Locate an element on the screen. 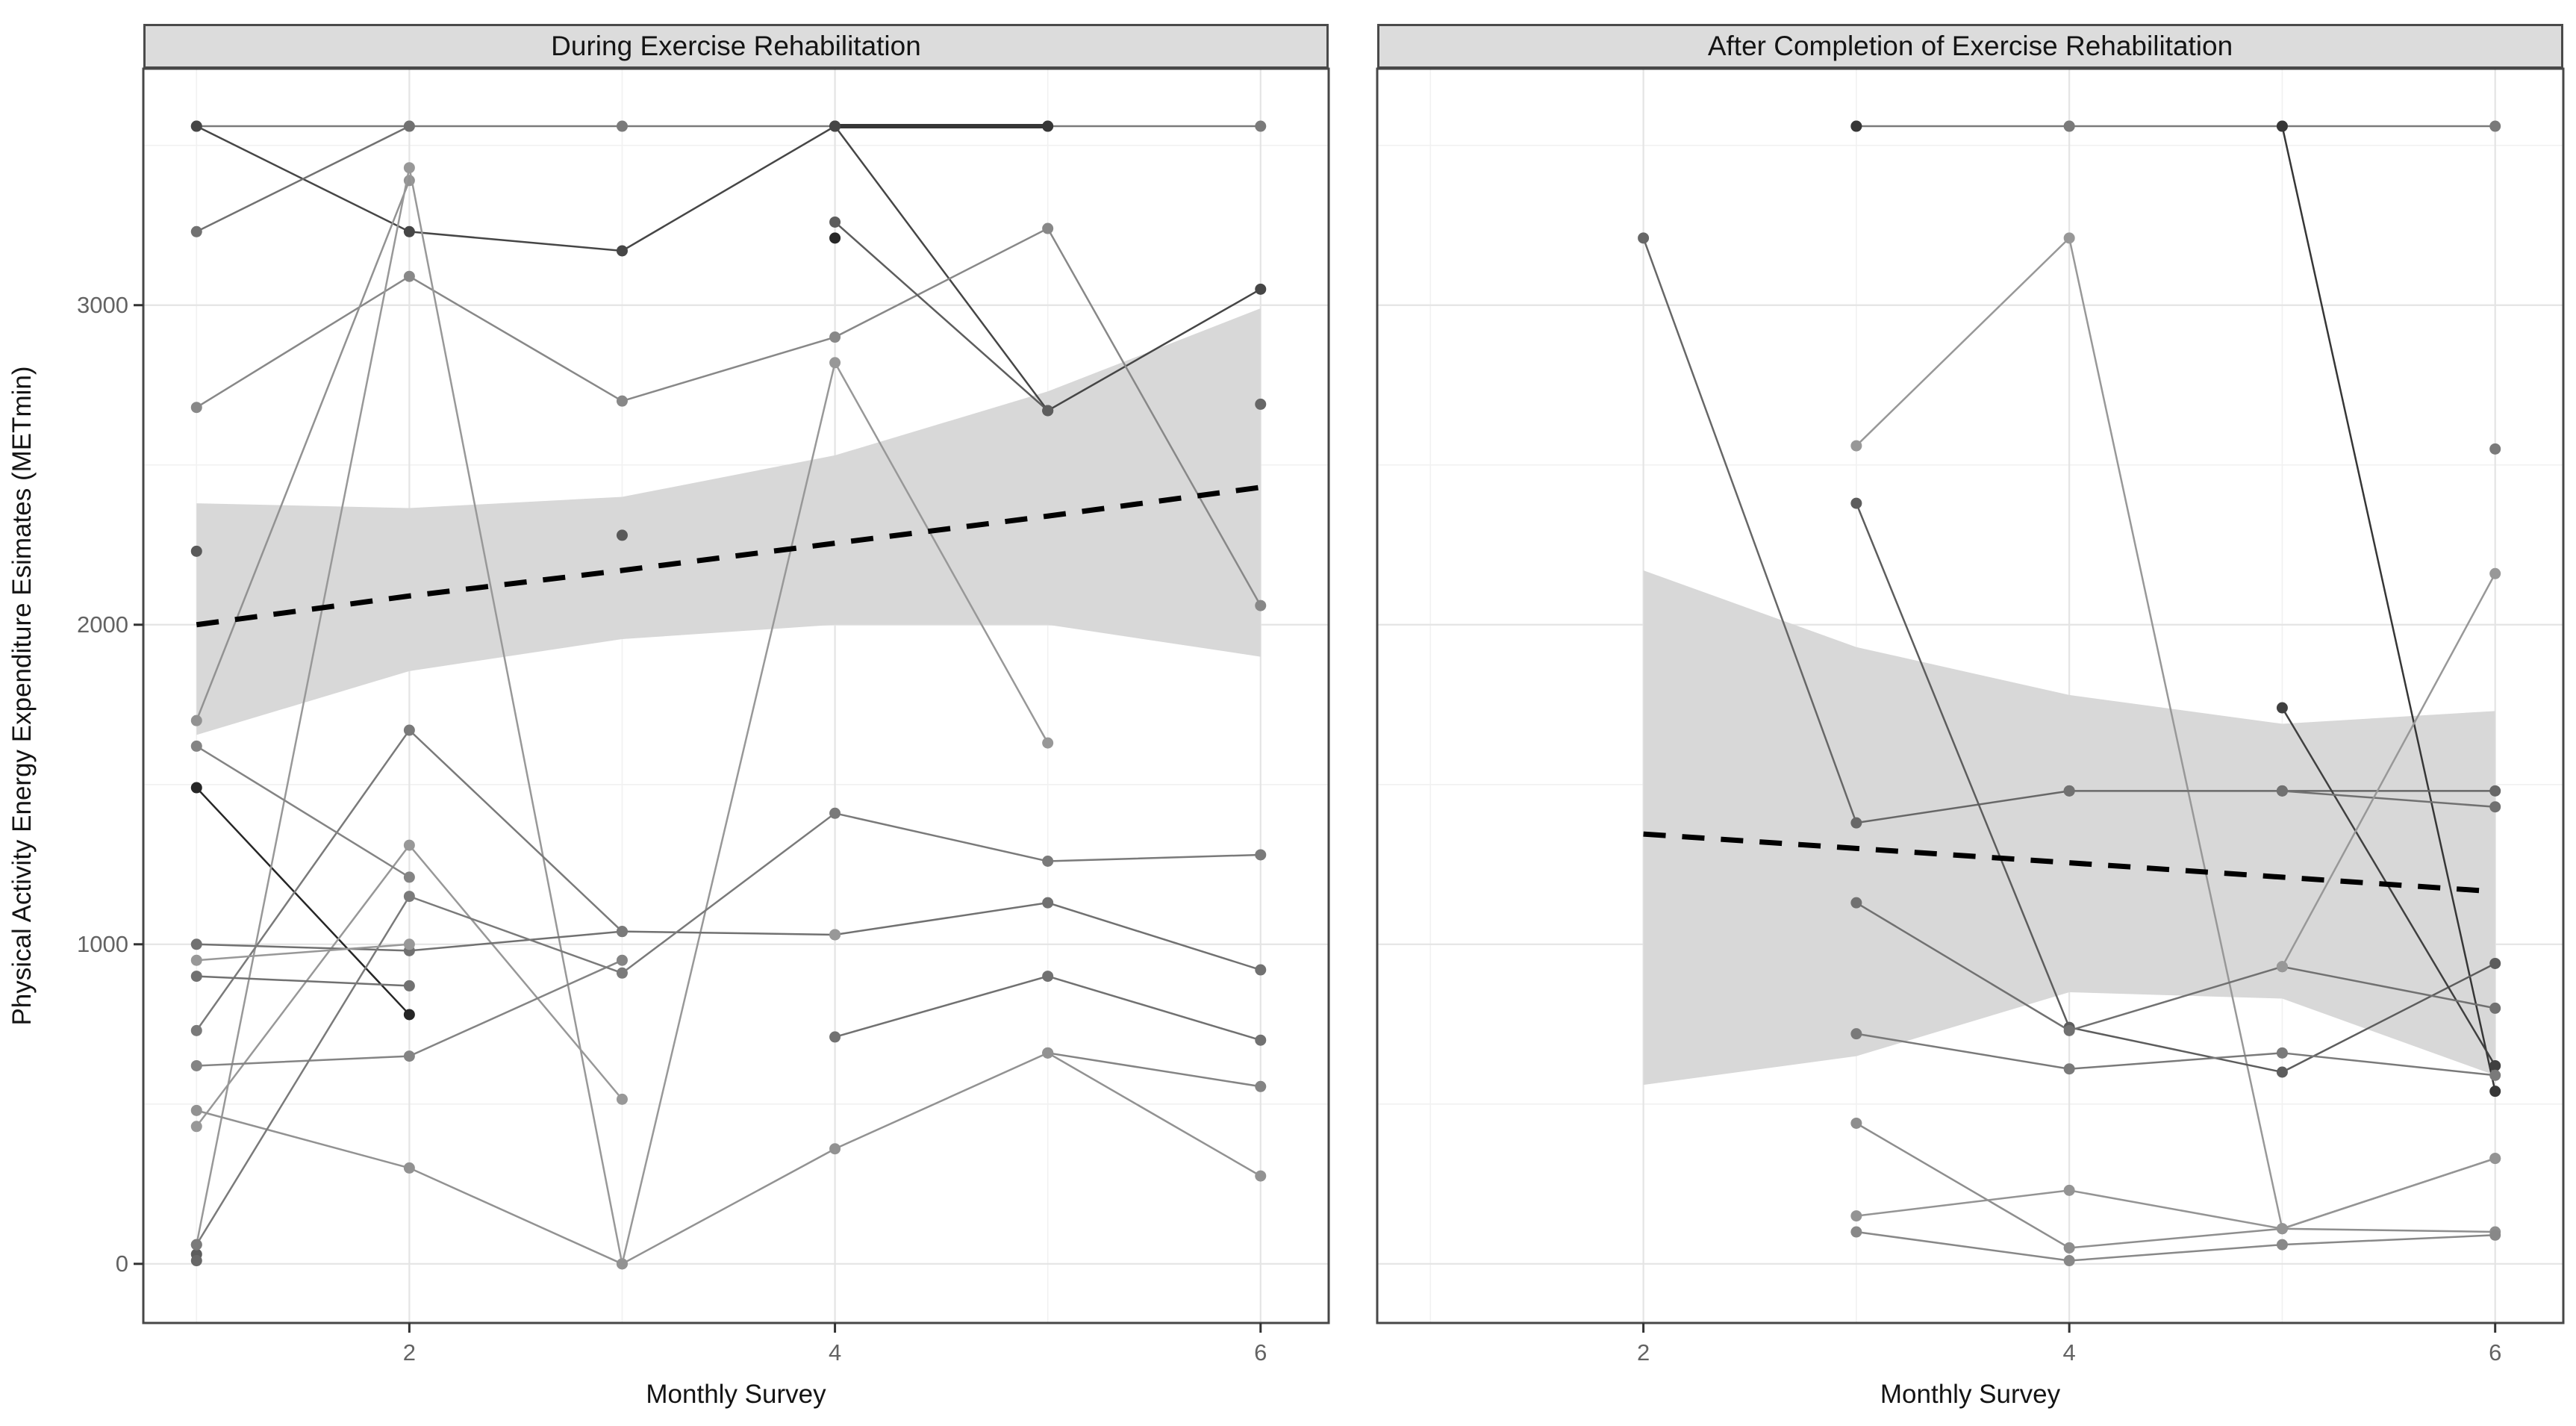 The height and width of the screenshot is (1426, 2576). x-tick-label: 2 is located at coordinates (409, 1352).